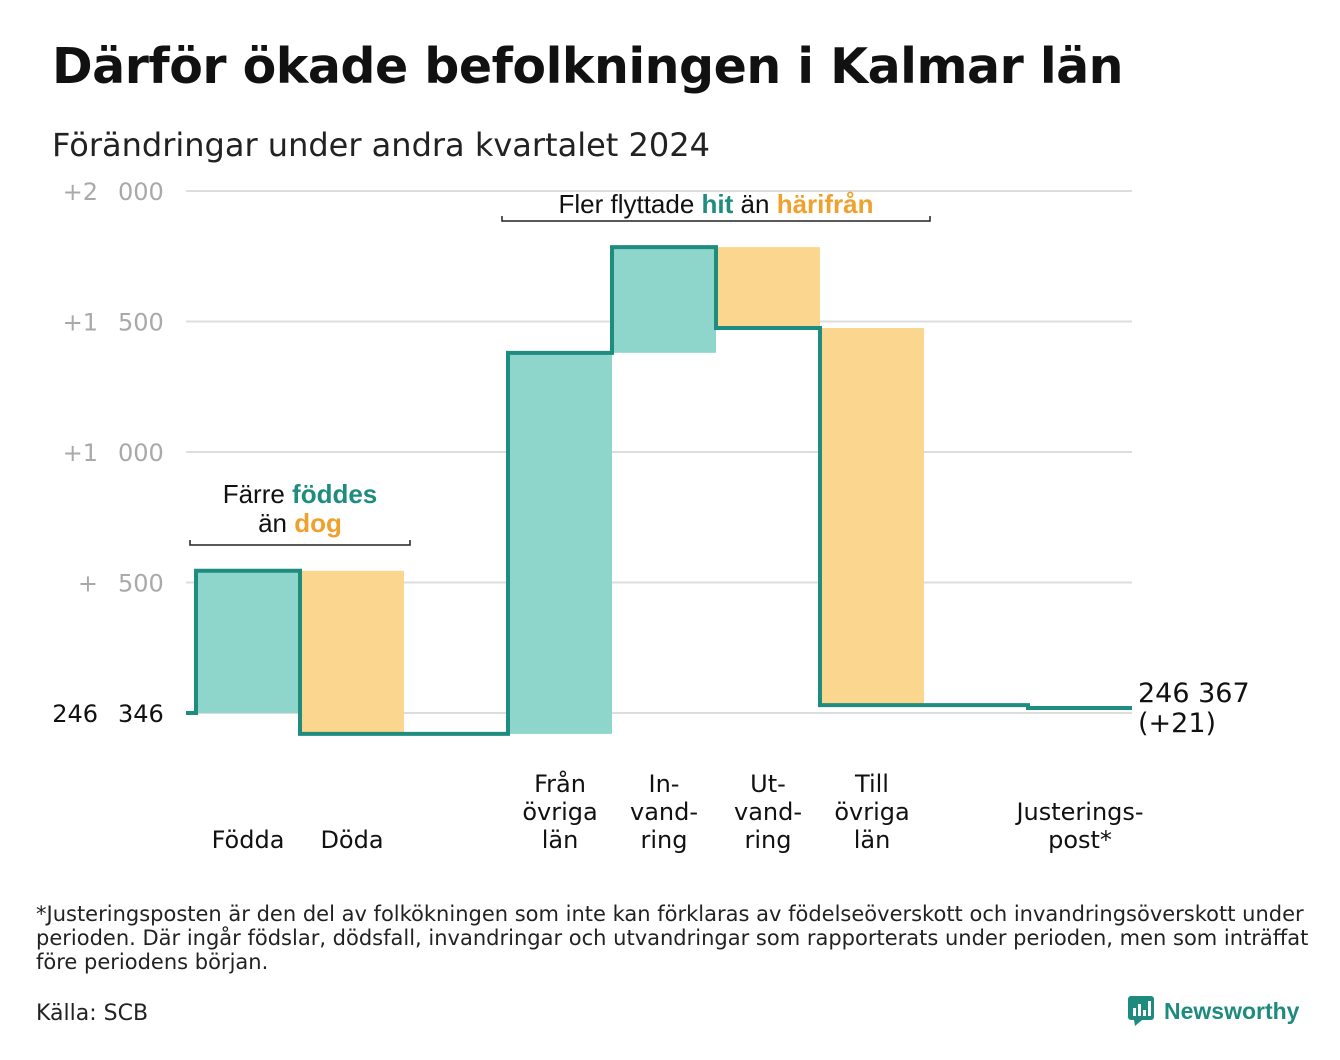 This screenshot has height=1060, width=1340. Describe the element at coordinates (1232, 1010) in the screenshot. I see `brand-name: Newsworthy` at that location.